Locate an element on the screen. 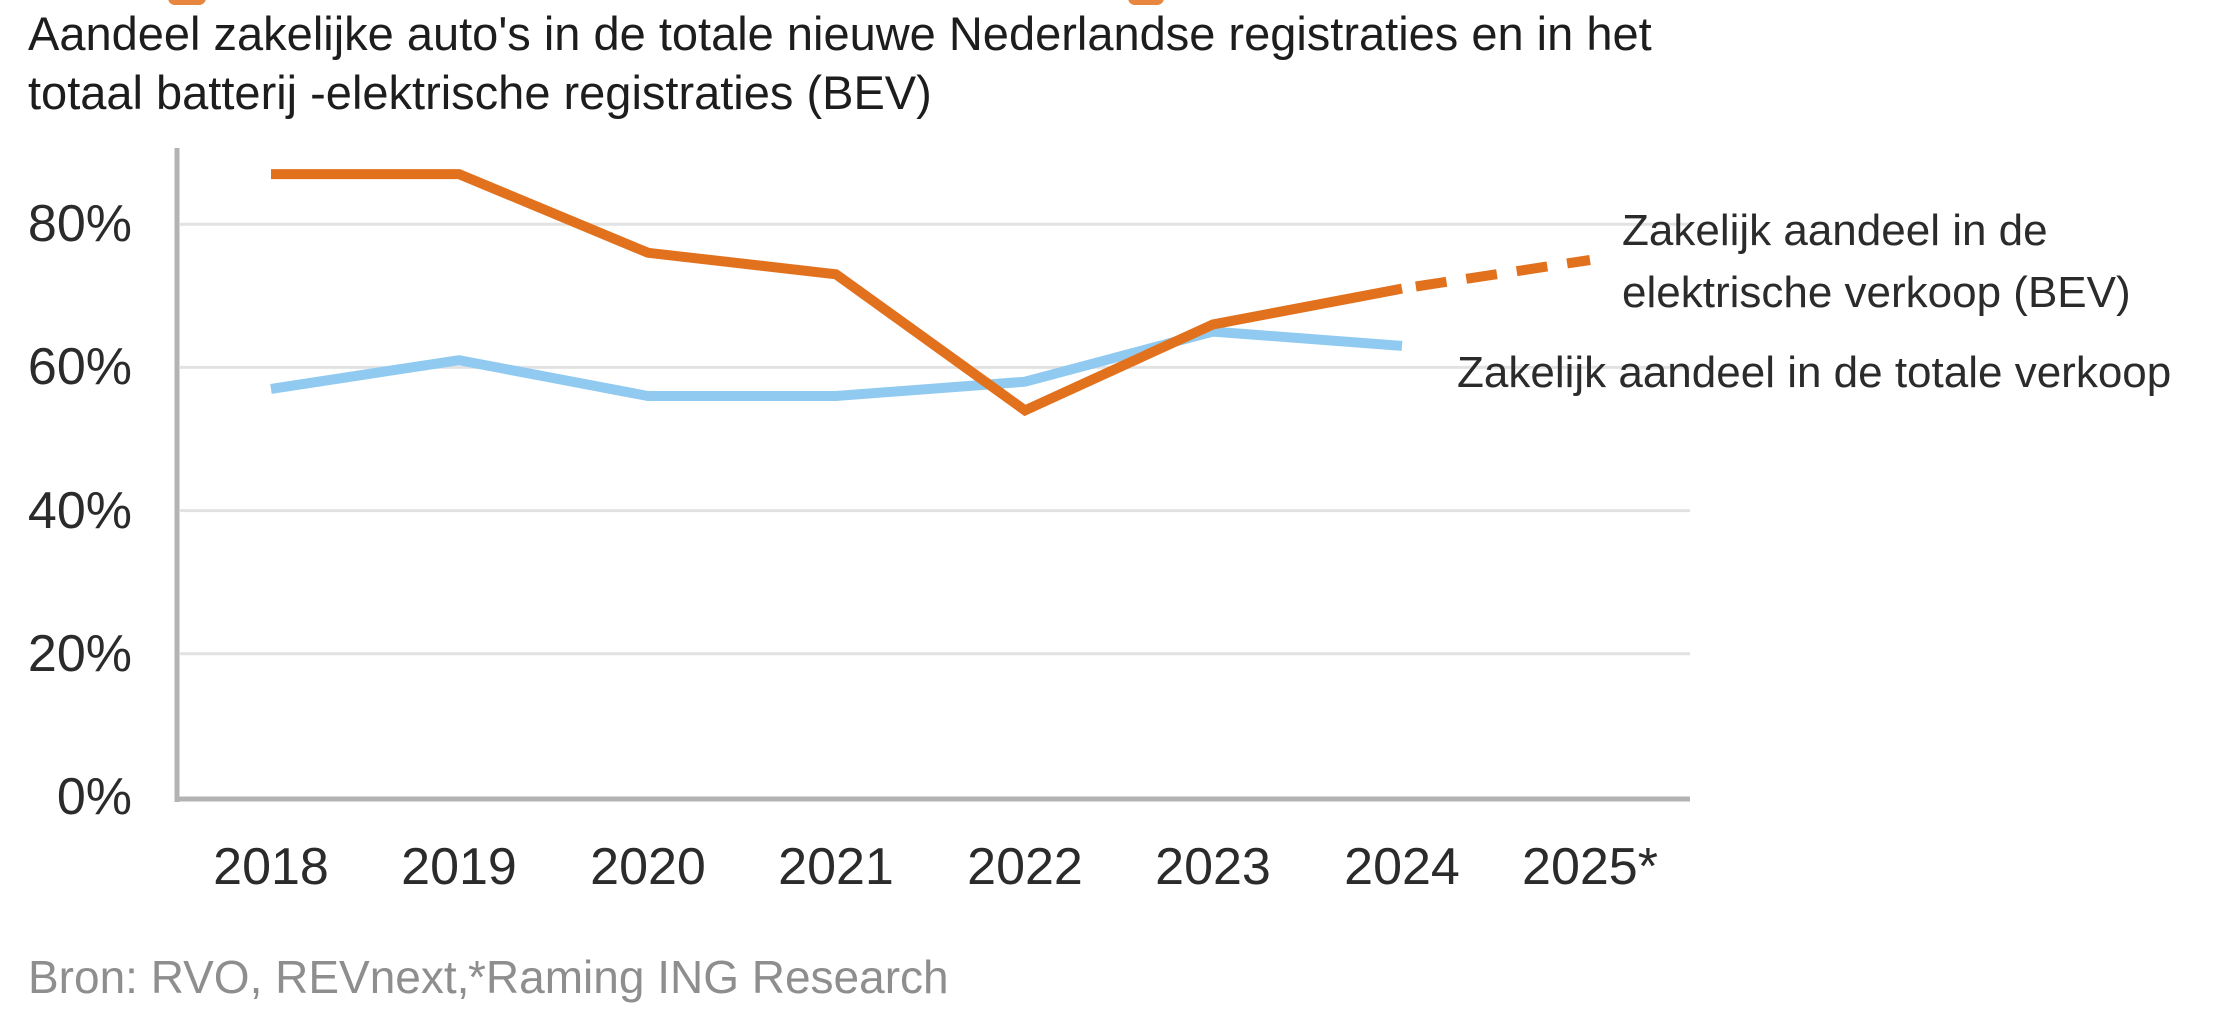 The width and height of the screenshot is (2220, 1016). y-tick-label-60pct: 60% is located at coordinates (79, 367).